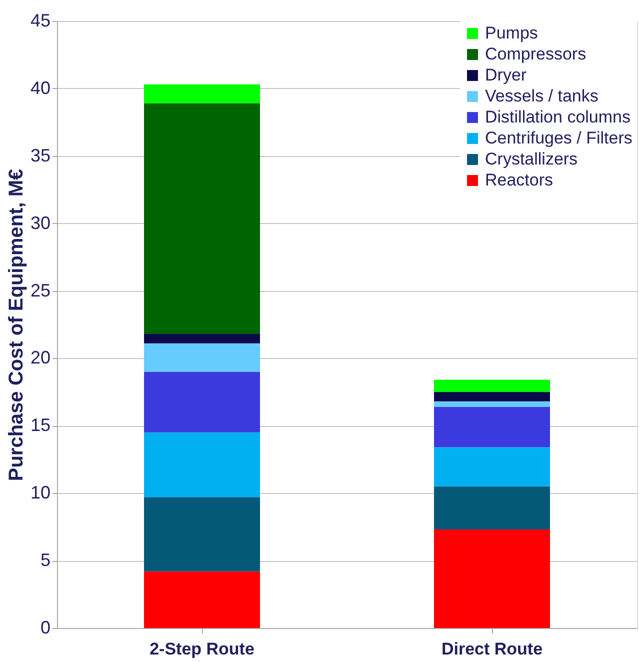  Describe the element at coordinates (535, 54) in the screenshot. I see `legend-label: Compressors` at that location.